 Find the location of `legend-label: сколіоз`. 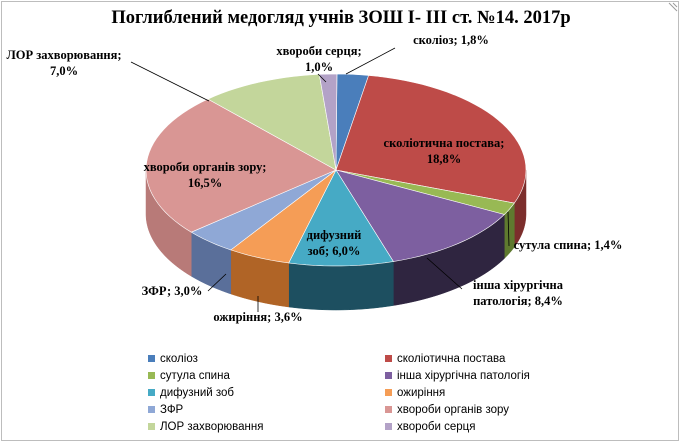

legend-label: сколіоз is located at coordinates (179, 358).